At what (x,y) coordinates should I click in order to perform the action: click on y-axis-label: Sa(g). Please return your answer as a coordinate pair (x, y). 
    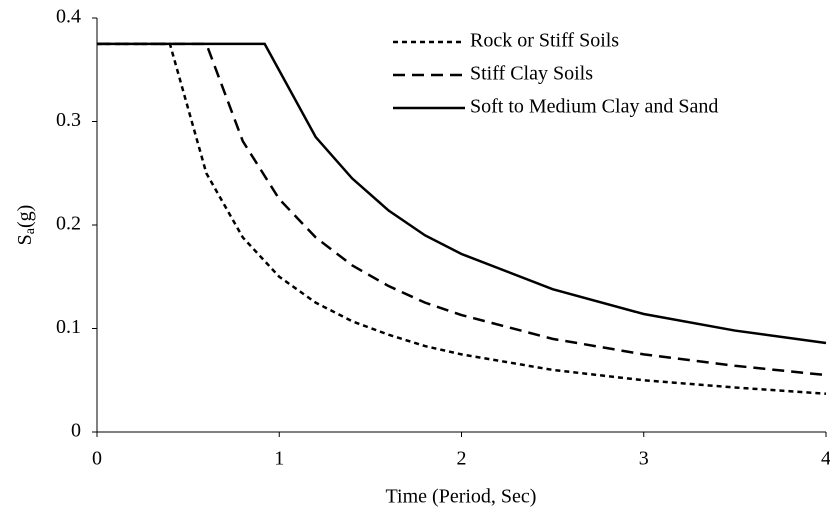
    Looking at the image, I should click on (26, 225).